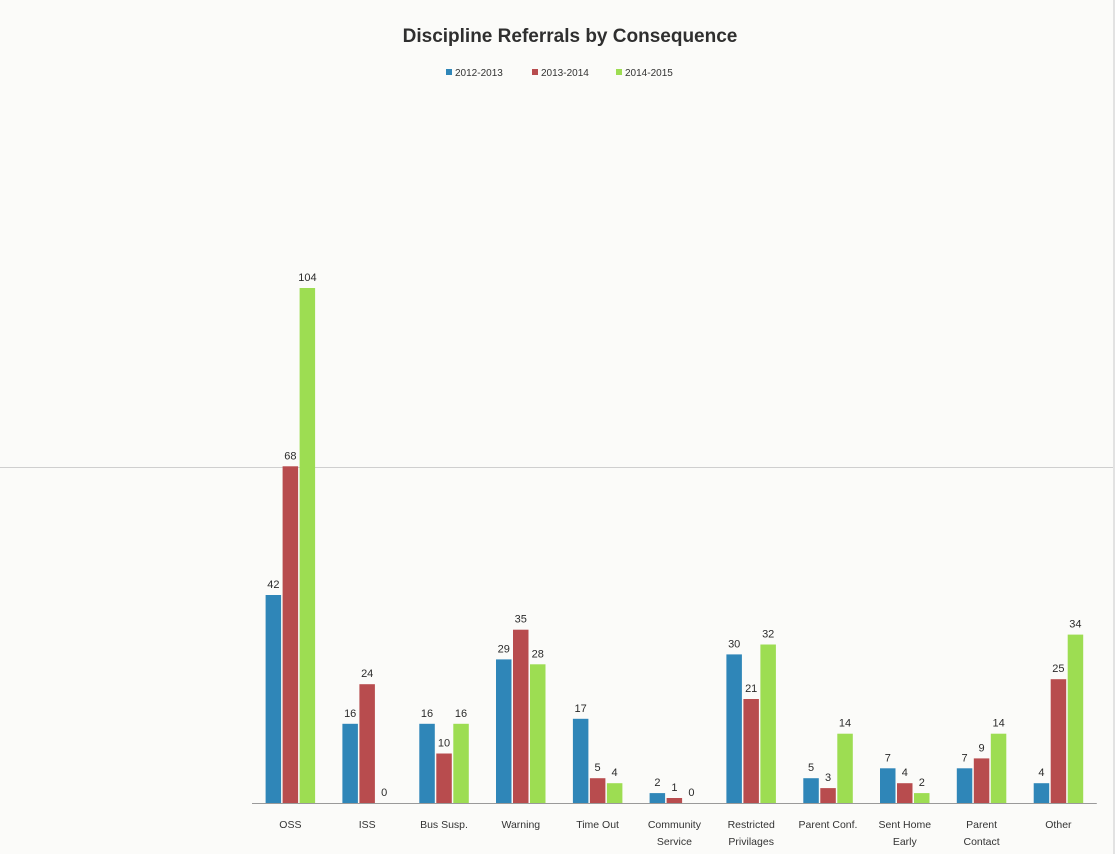  What do you see at coordinates (367, 825) in the screenshot?
I see `category-label-1-0: ISS` at bounding box center [367, 825].